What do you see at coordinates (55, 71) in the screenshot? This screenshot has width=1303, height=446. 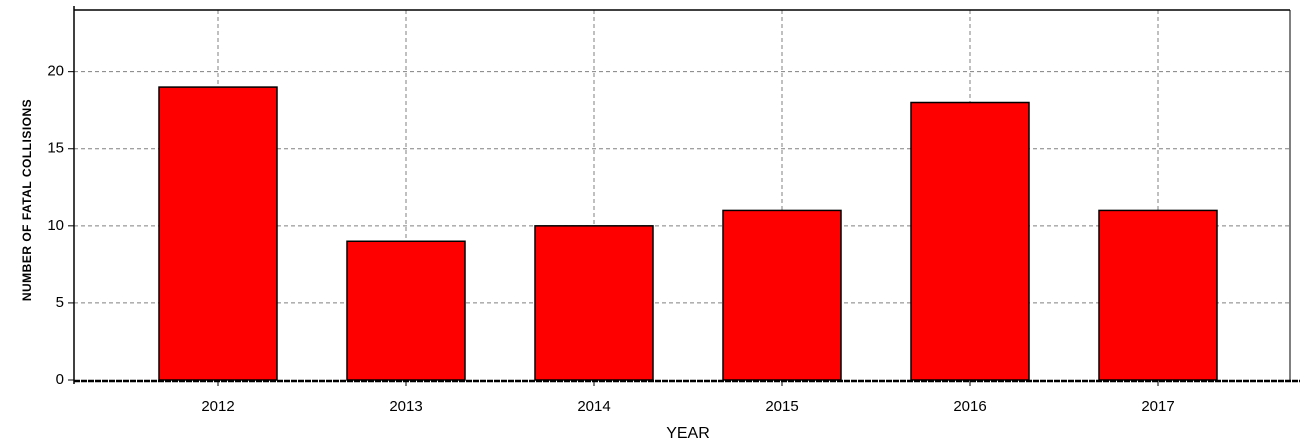 I see `y-tick-label: 20` at bounding box center [55, 71].